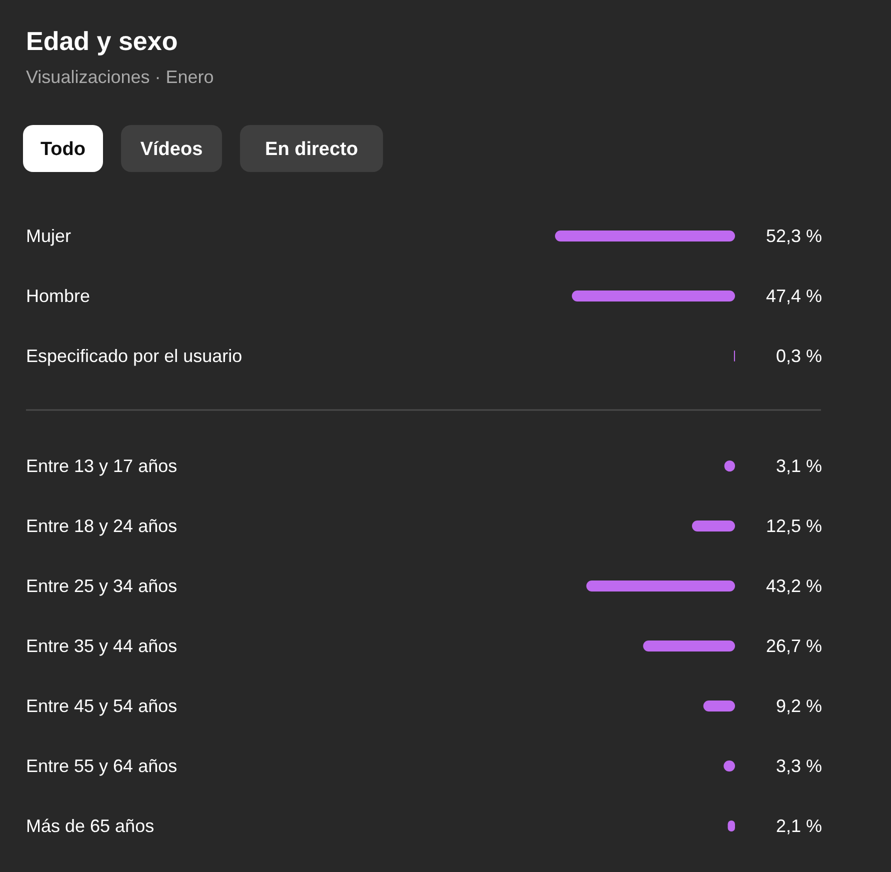 The height and width of the screenshot is (872, 891). What do you see at coordinates (102, 466) in the screenshot?
I see `y-tick-label: Entre 13 y 17 años` at bounding box center [102, 466].